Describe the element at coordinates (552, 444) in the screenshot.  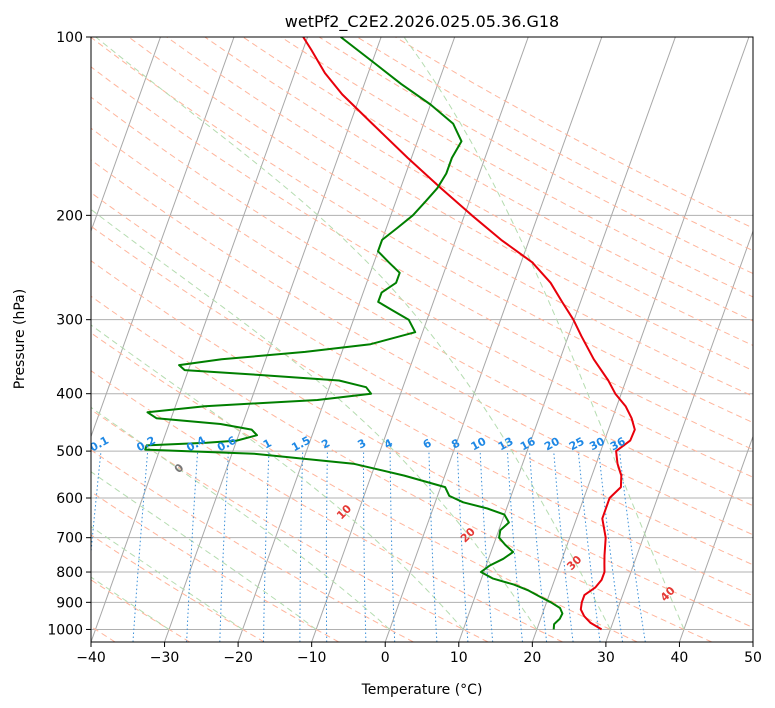
I see `mixing-ratio-label: 20` at that location.